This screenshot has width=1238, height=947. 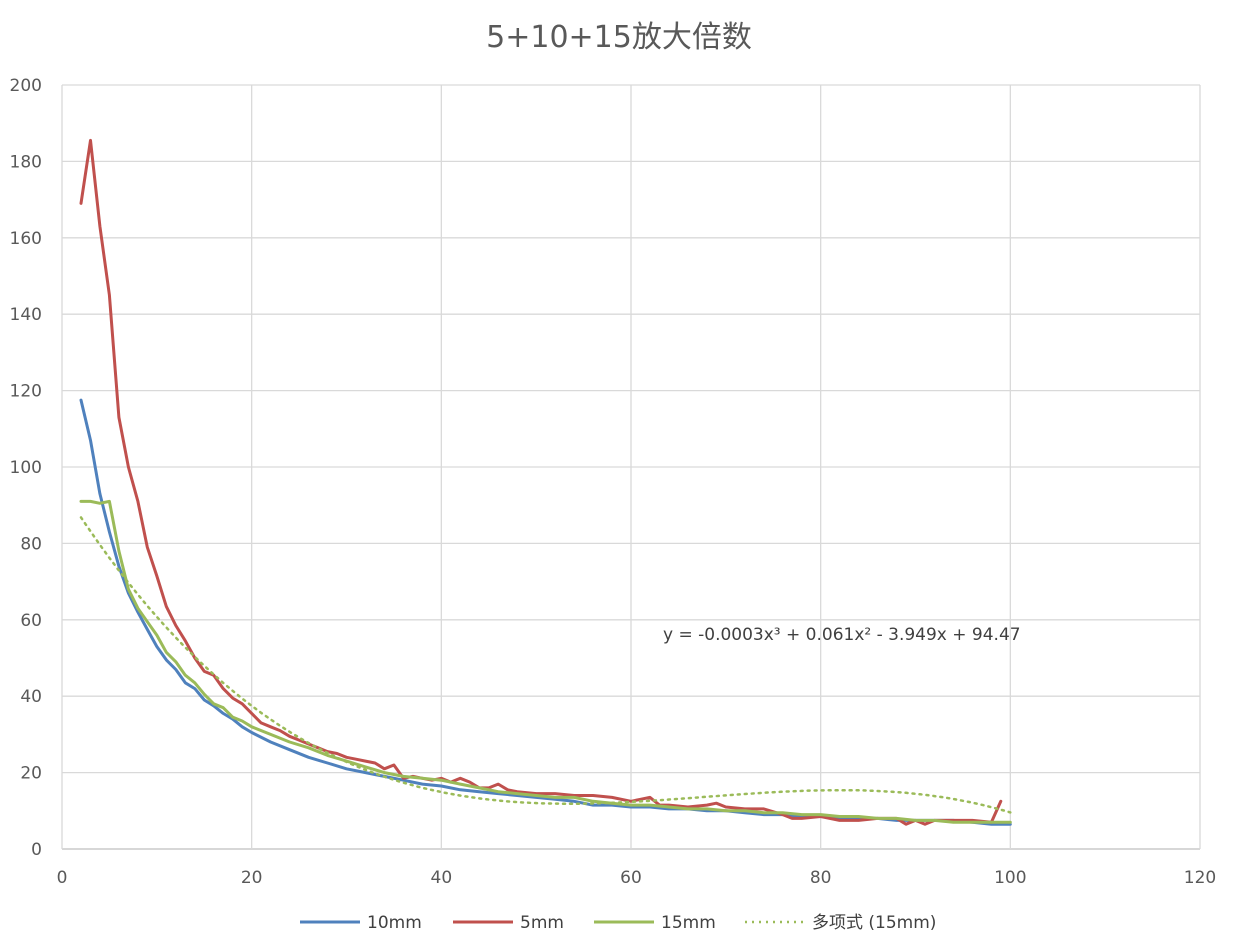 What do you see at coordinates (31, 697) in the screenshot?
I see `y-tick-label: 40` at bounding box center [31, 697].